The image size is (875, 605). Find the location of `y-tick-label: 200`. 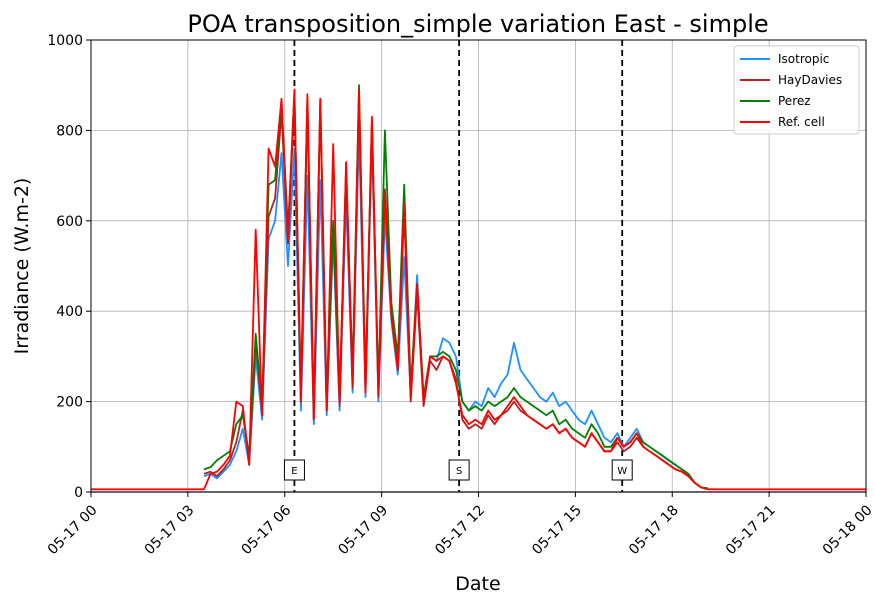

y-tick-label: 200 is located at coordinates (69, 403).